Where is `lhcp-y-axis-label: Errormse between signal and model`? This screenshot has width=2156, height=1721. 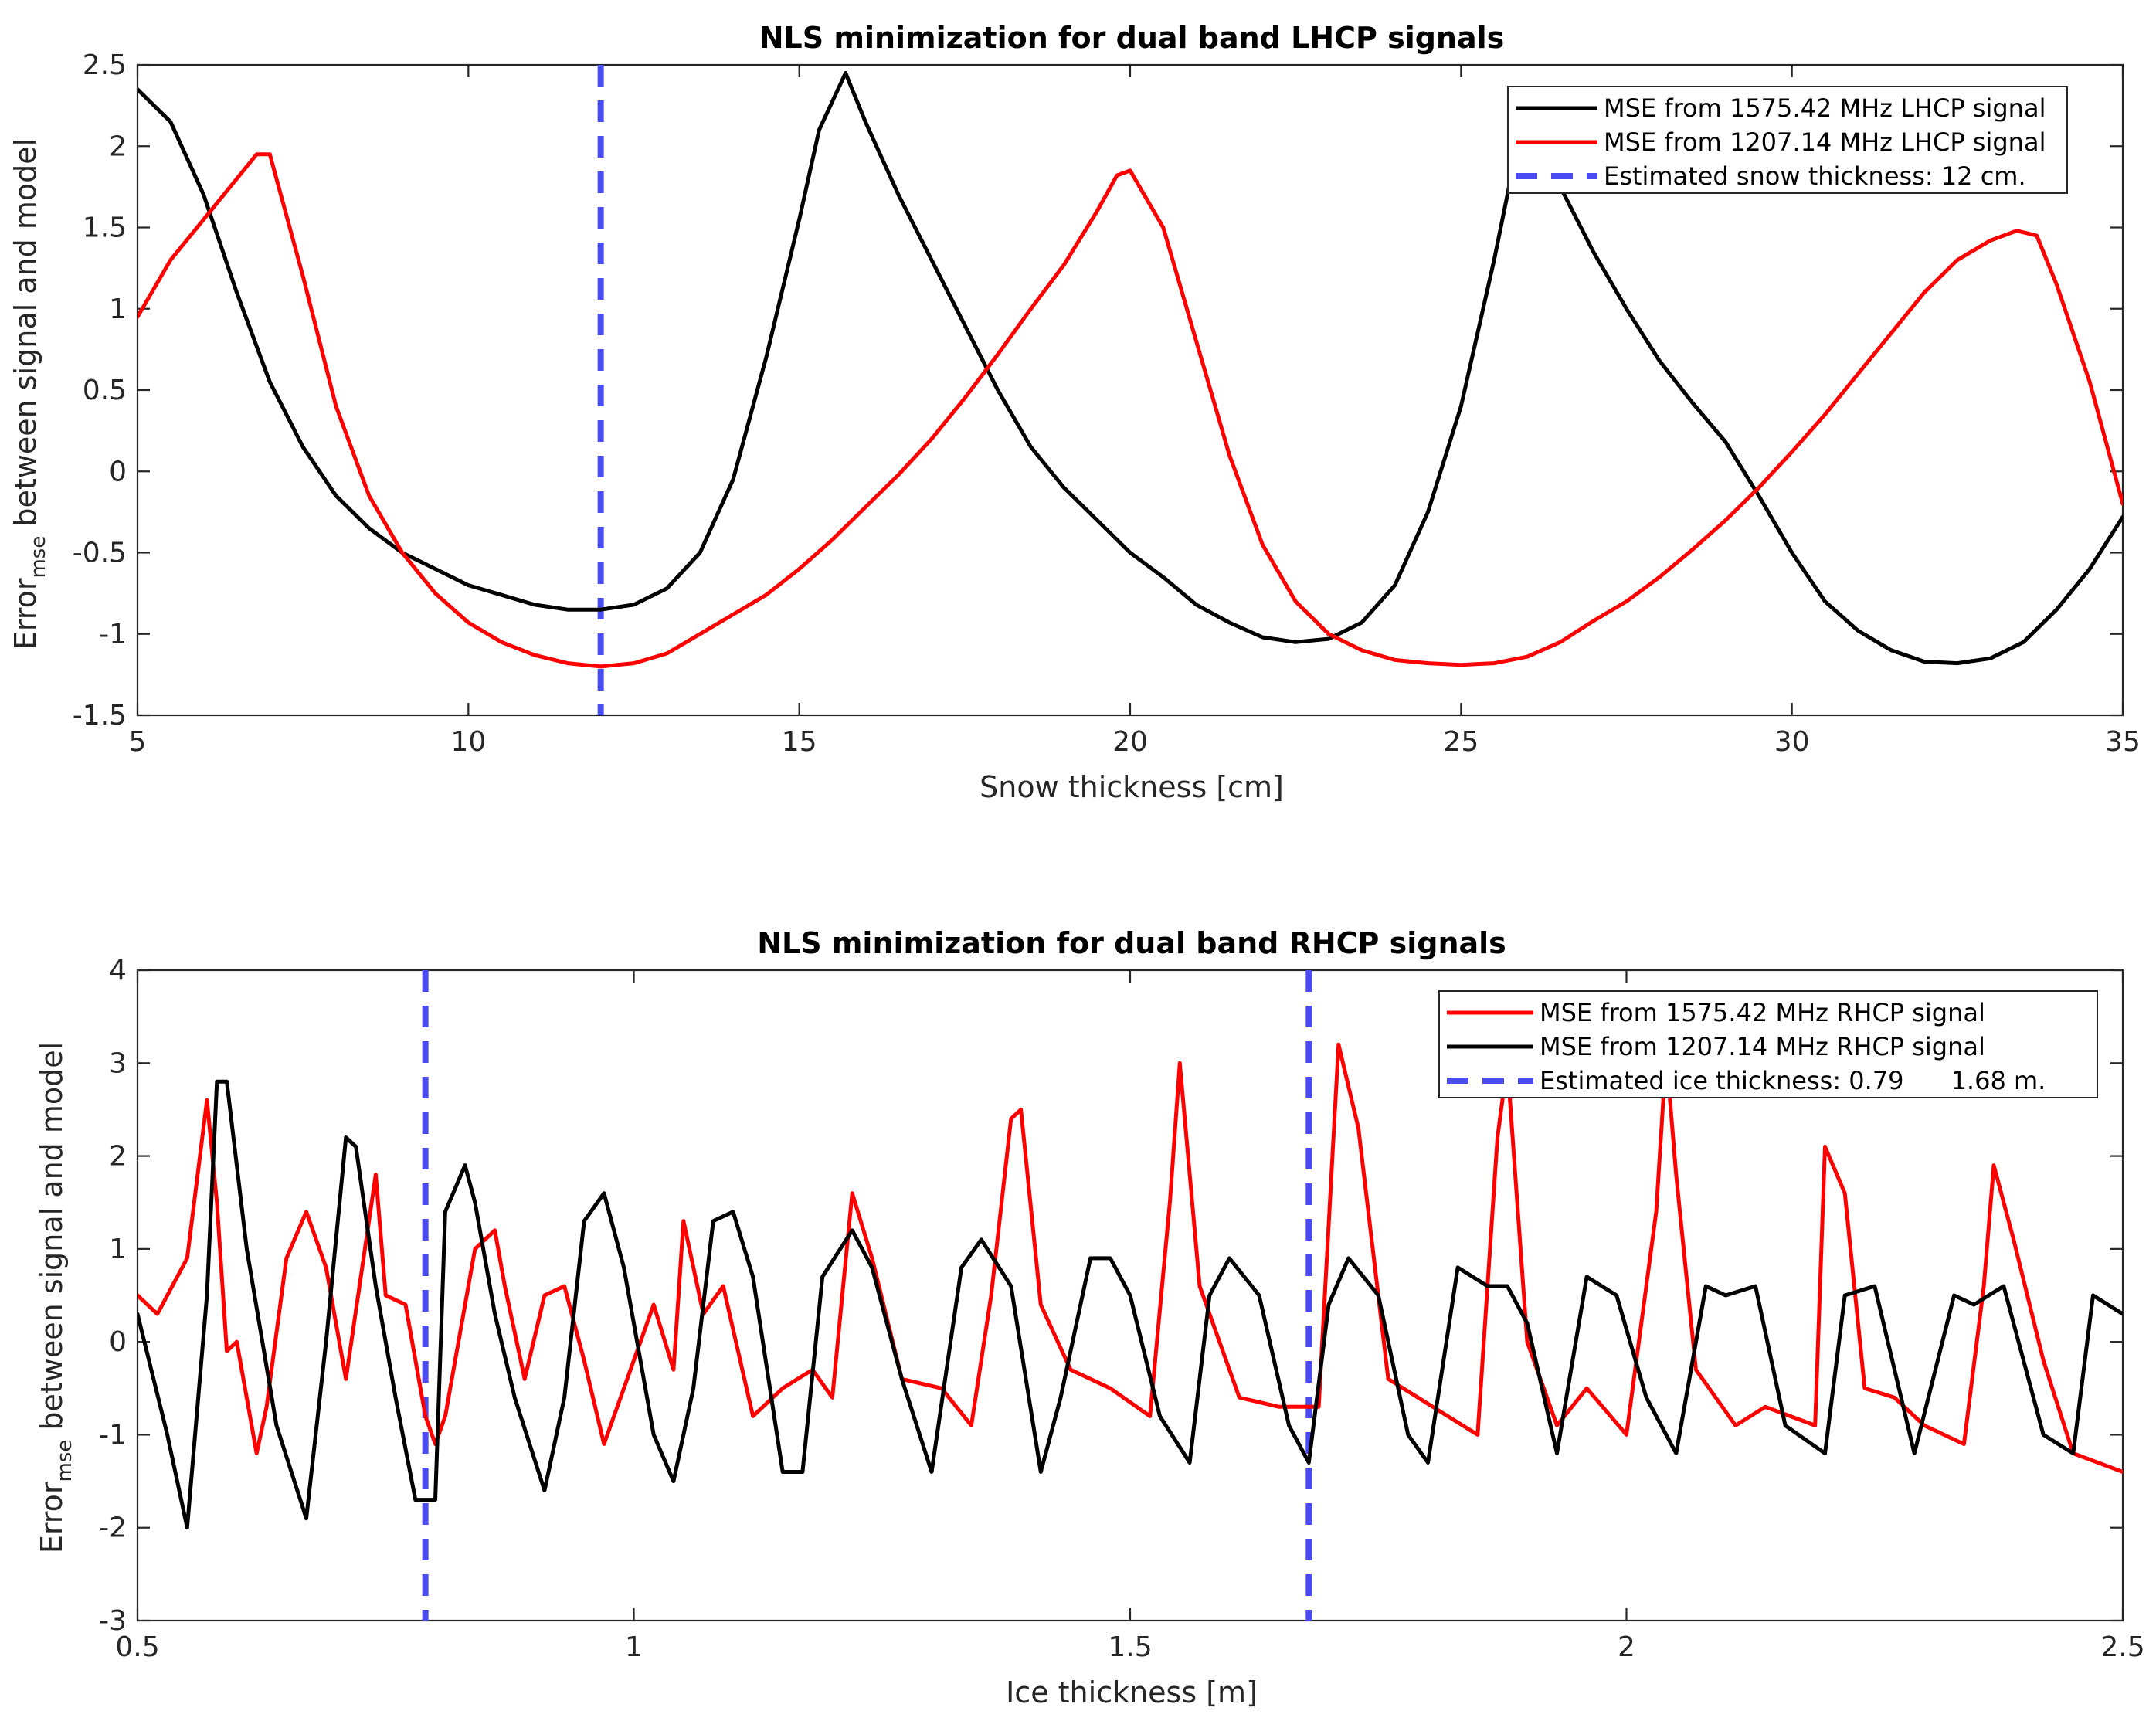
lhcp-y-axis-label: Errormse between signal and model is located at coordinates (29, 394).